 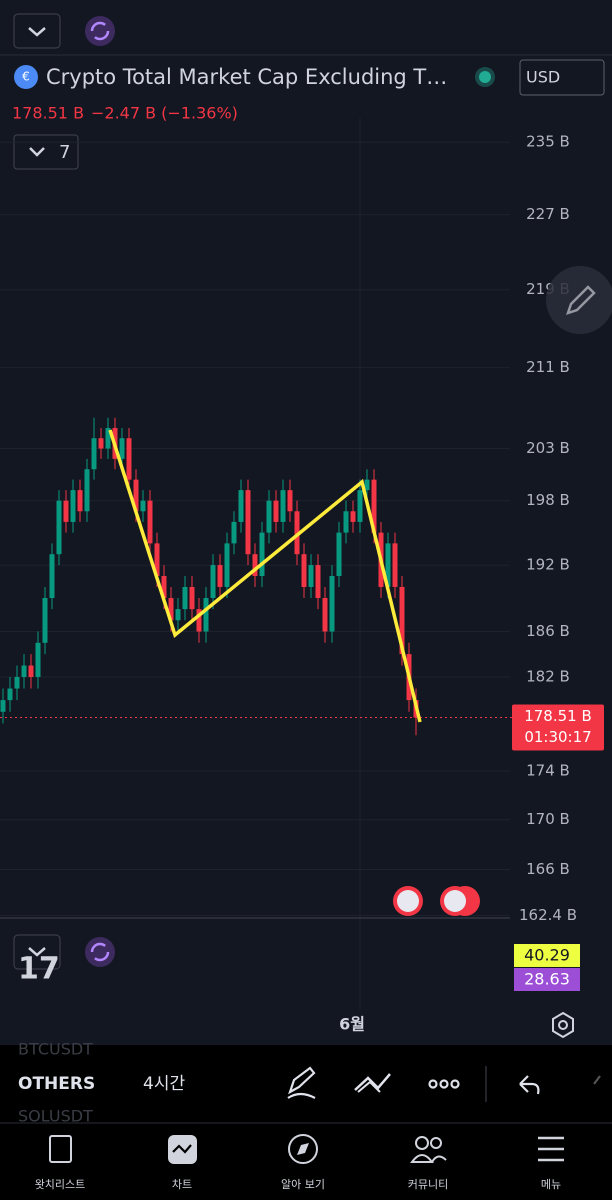 What do you see at coordinates (56, 1084) in the screenshot?
I see `toolbar-symbol: OTHERS` at bounding box center [56, 1084].